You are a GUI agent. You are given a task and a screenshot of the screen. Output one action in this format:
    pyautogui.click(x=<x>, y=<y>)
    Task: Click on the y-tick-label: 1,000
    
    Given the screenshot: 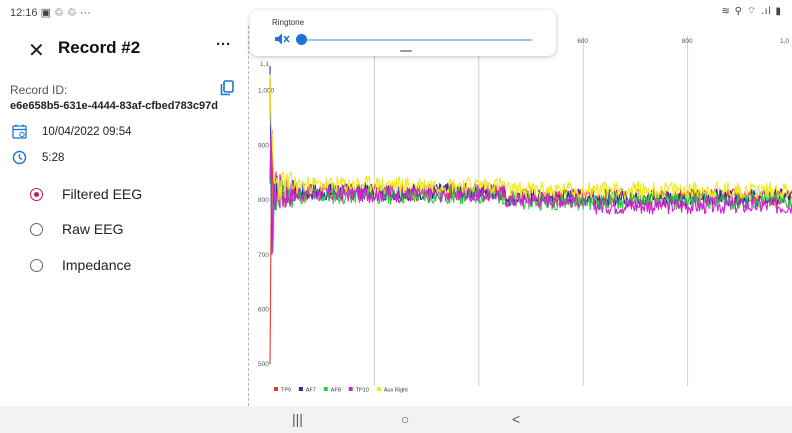 What is the action you would take?
    pyautogui.click(x=266, y=91)
    